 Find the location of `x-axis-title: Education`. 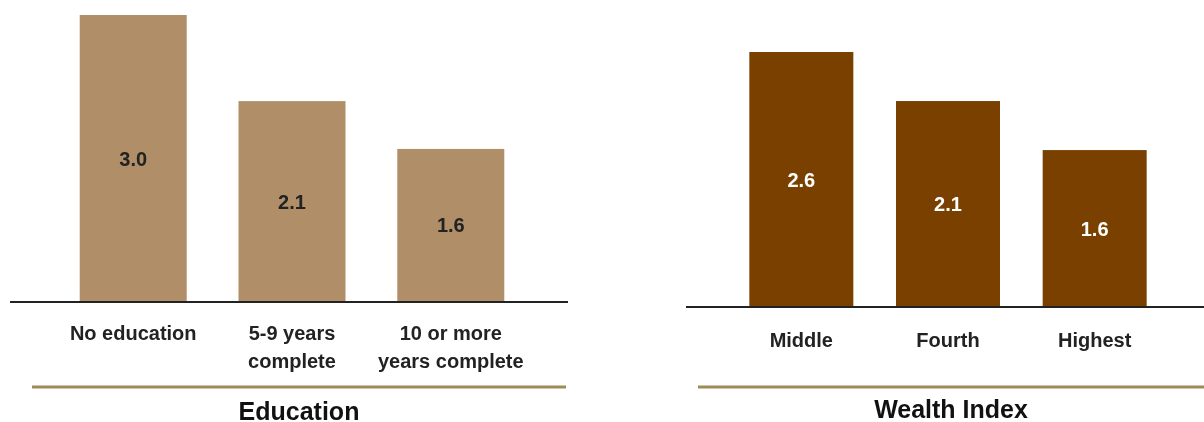

x-axis-title: Education is located at coordinates (299, 409).